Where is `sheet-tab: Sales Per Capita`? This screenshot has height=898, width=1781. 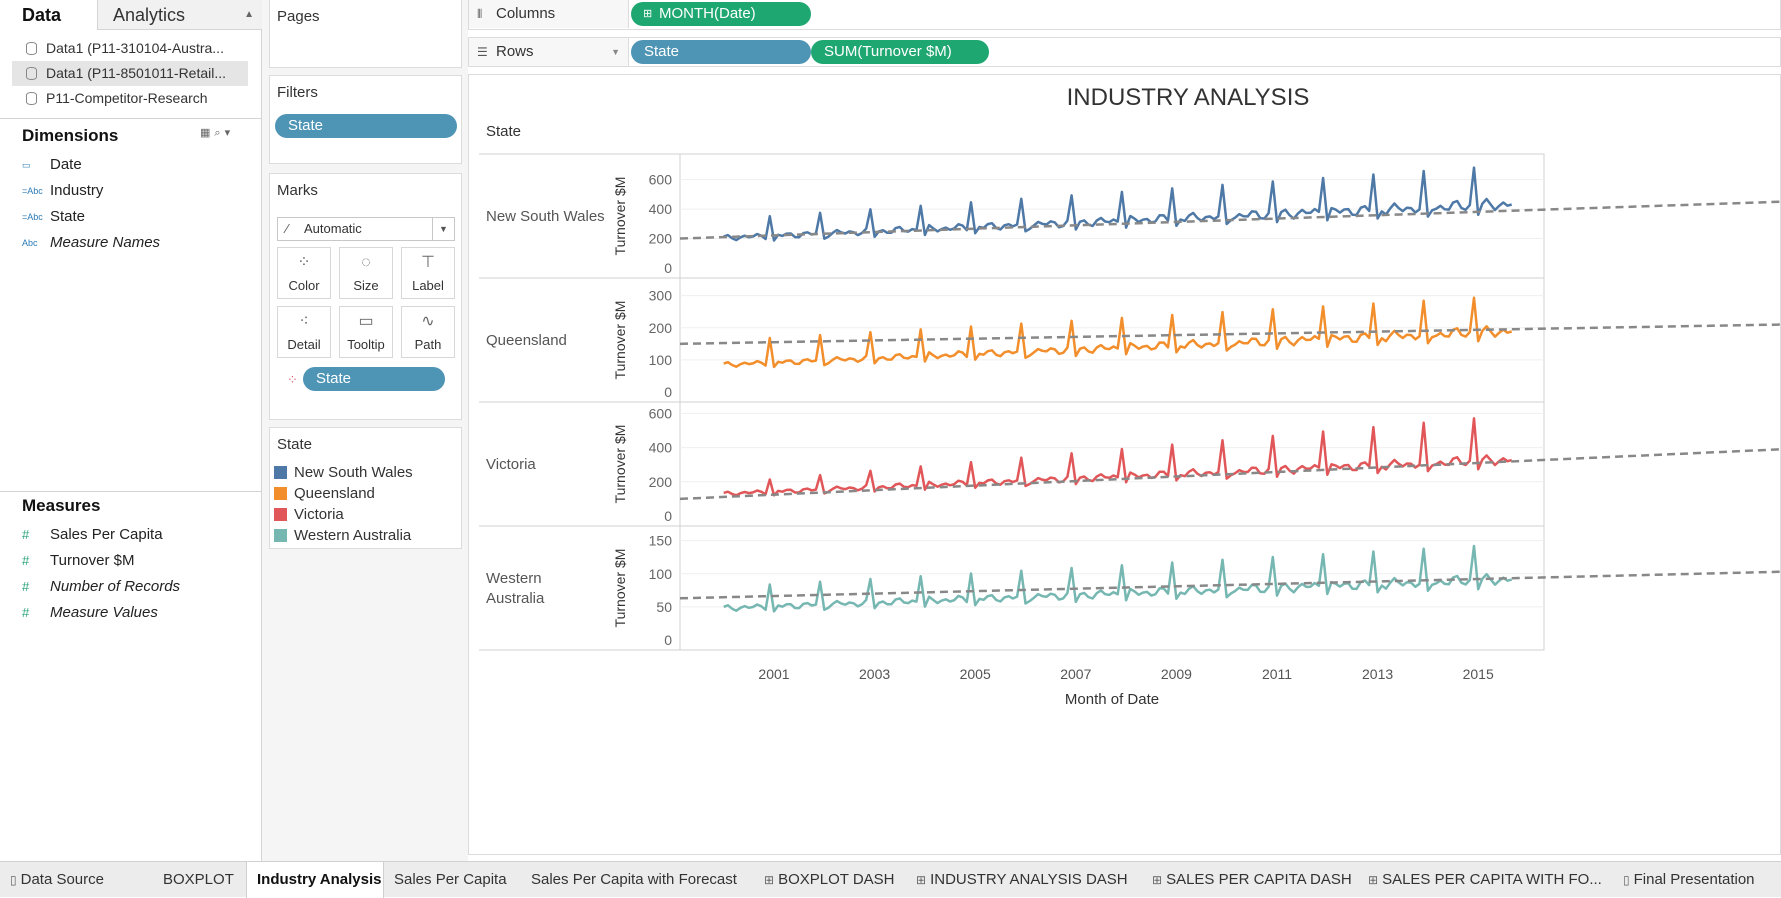 sheet-tab: Sales Per Capita is located at coordinates (452, 880).